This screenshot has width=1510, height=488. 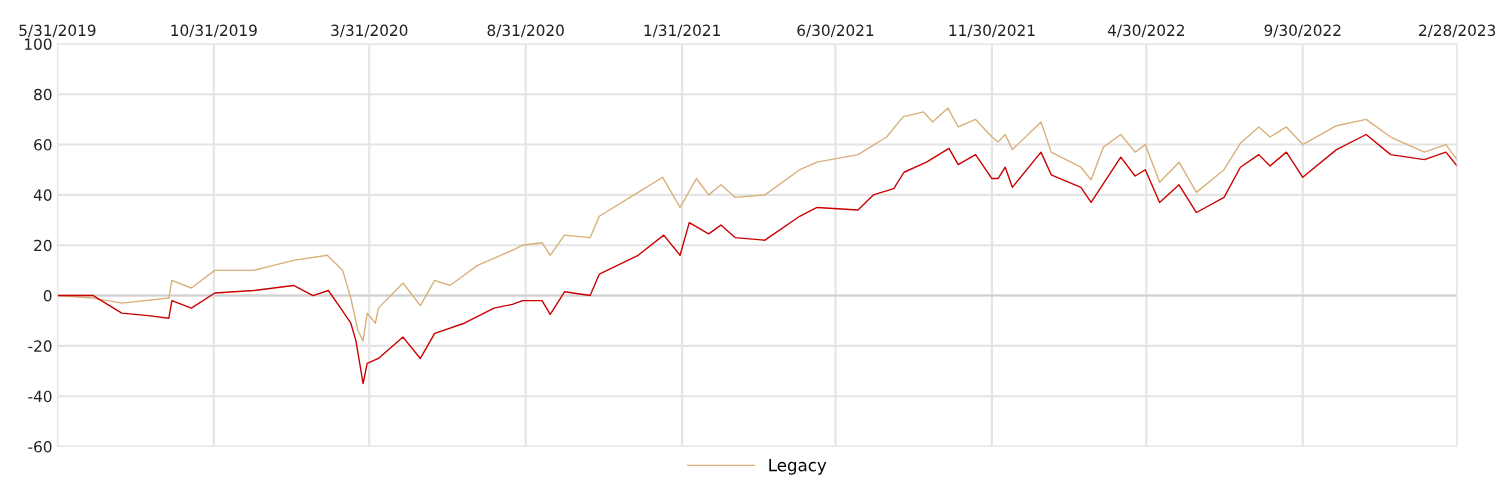 I want to click on y-tick-label: -40, so click(x=40, y=396).